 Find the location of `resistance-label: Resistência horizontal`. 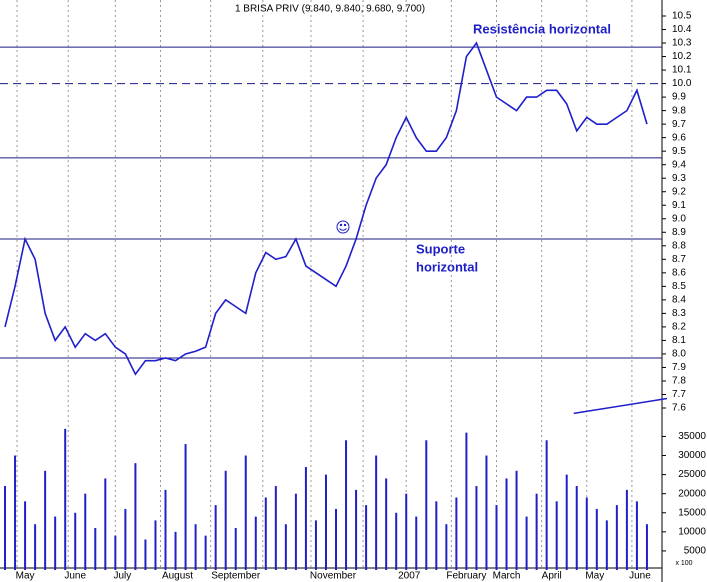

resistance-label: Resistência horizontal is located at coordinates (542, 28).